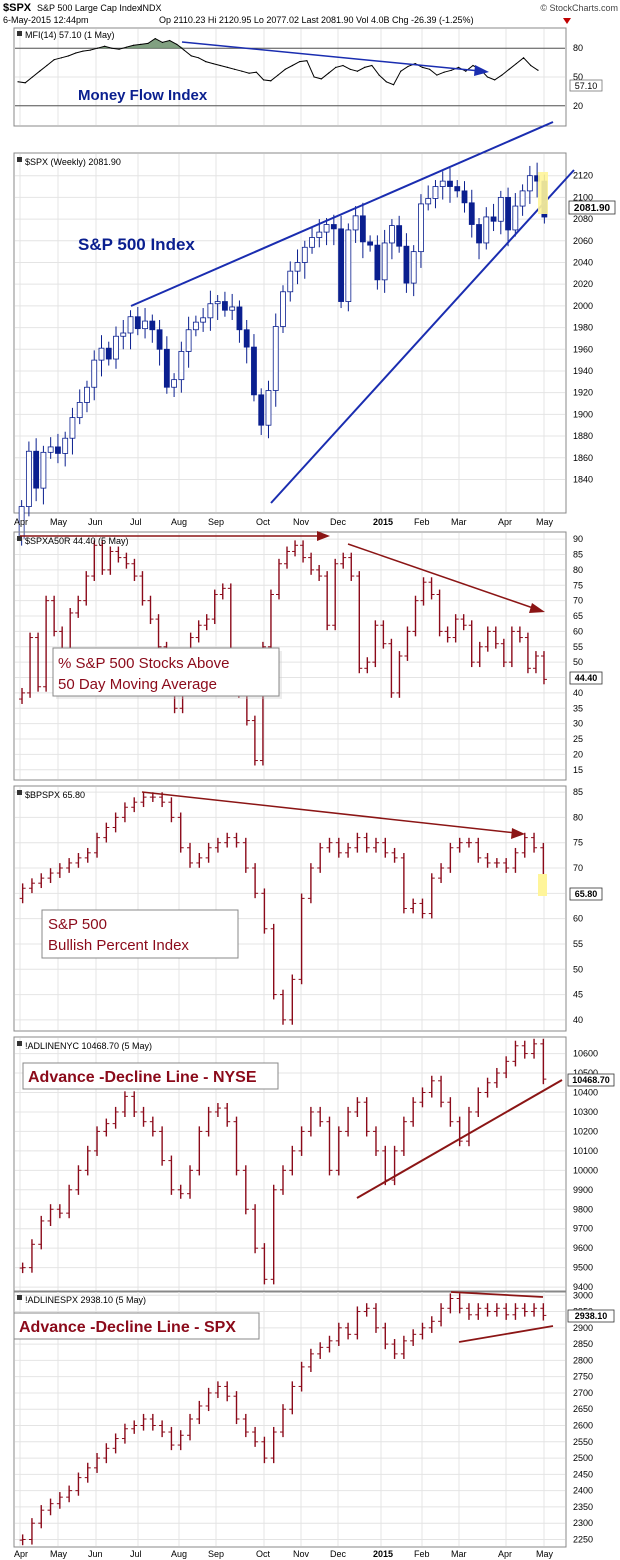  Describe the element at coordinates (216, 522) in the screenshot. I see `x-tick-label: Sep` at that location.